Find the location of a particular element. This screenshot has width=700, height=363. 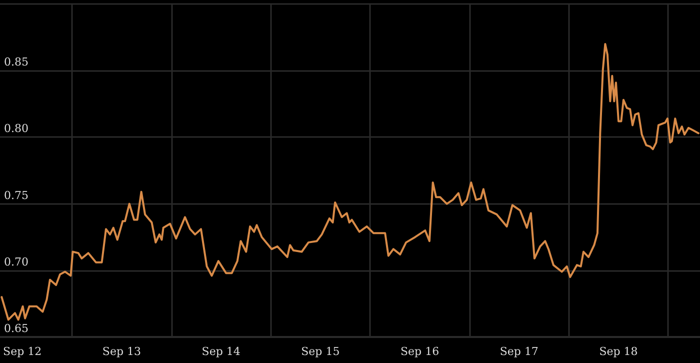

y-tick-label: 0.75 is located at coordinates (16, 195).